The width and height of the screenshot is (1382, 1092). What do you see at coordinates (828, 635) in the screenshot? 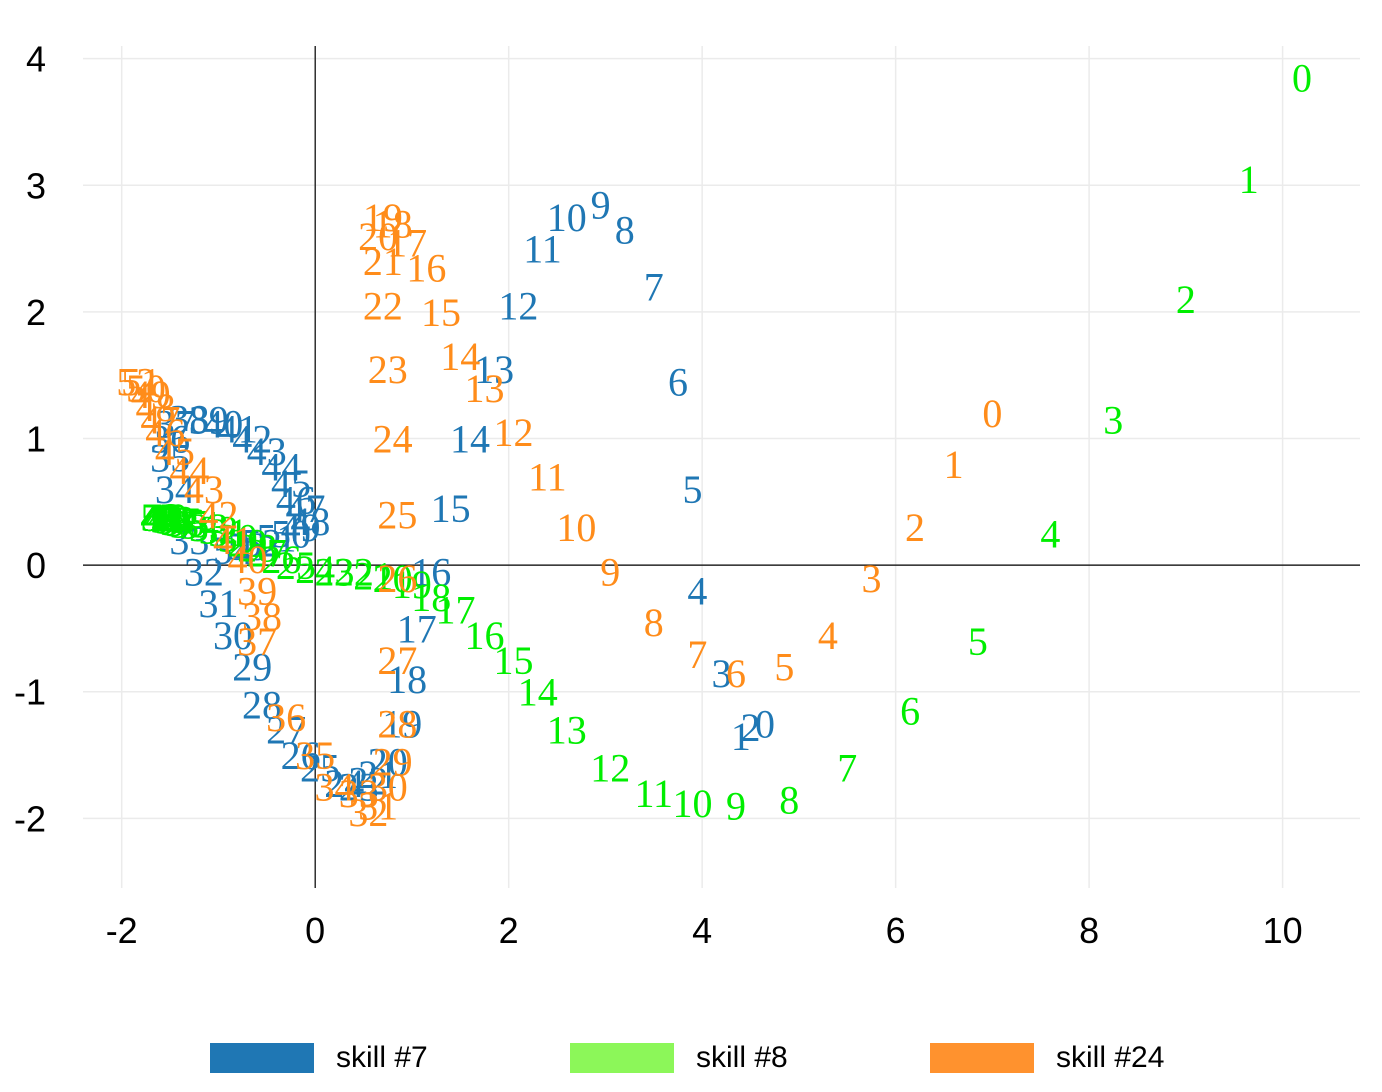
I see `point-label: 4` at bounding box center [828, 635].